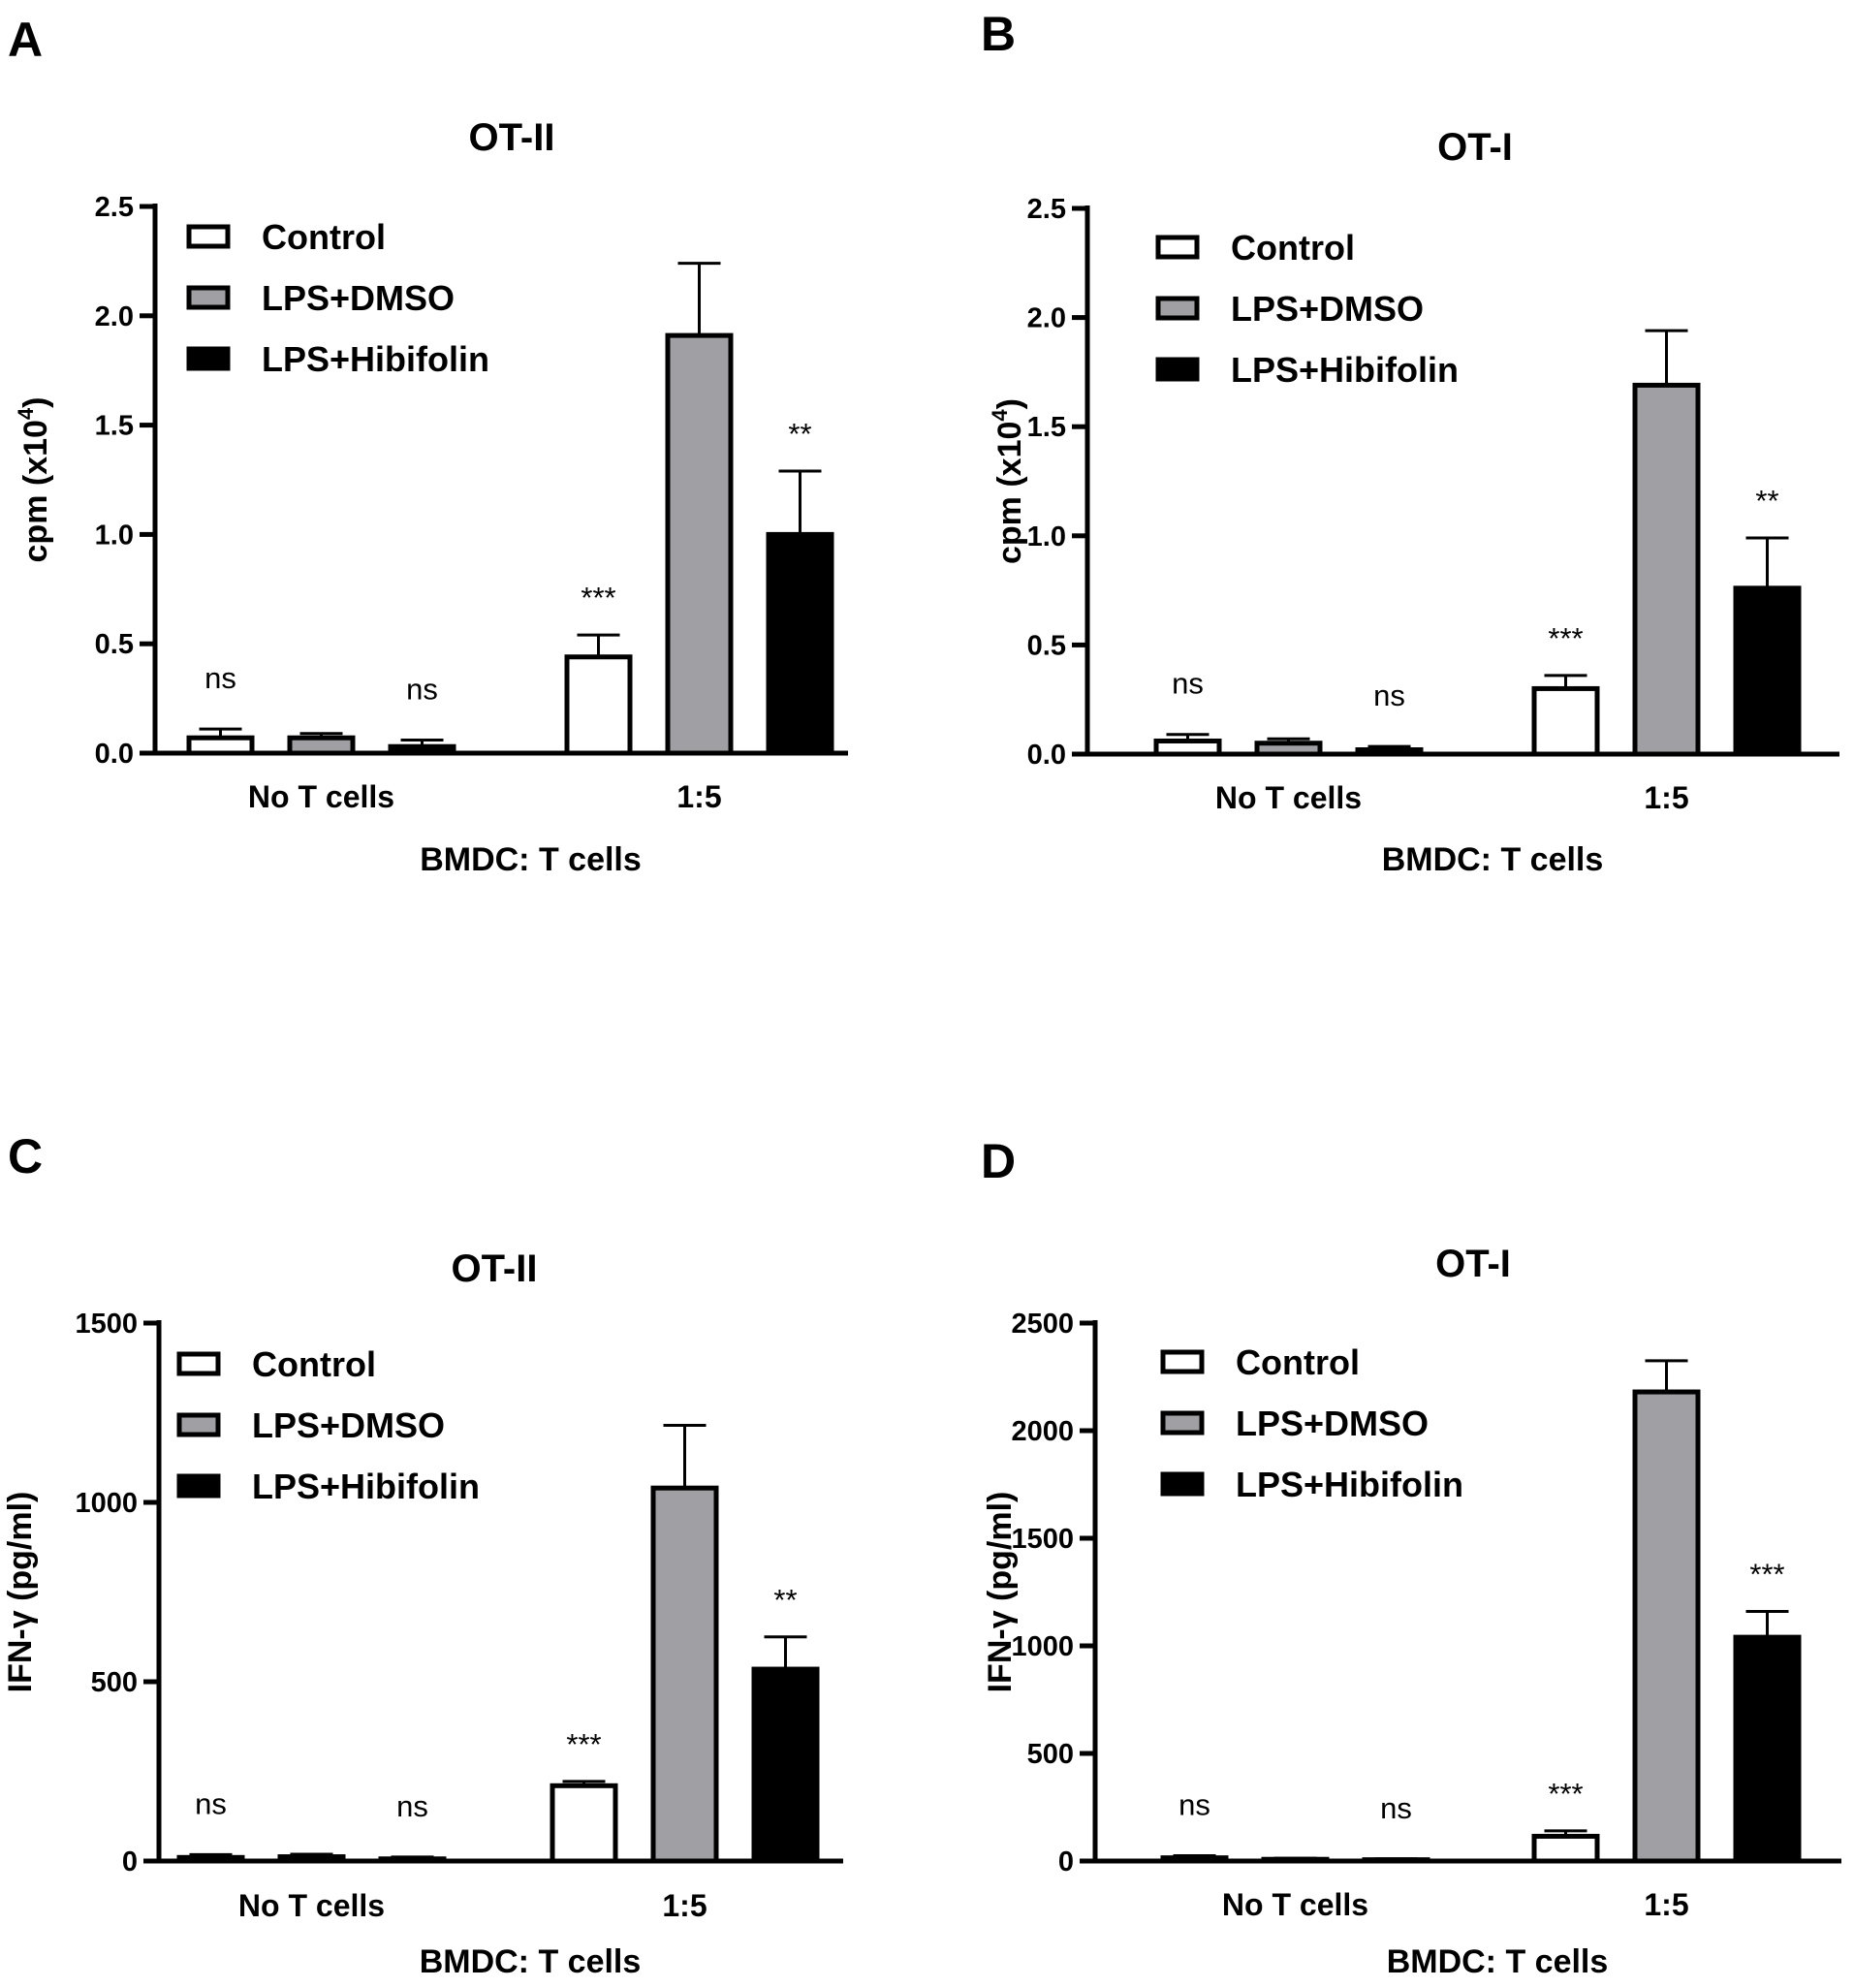 Image resolution: width=1854 pixels, height=1988 pixels. Describe the element at coordinates (25, 1156) in the screenshot. I see `panel-letter: C` at that location.